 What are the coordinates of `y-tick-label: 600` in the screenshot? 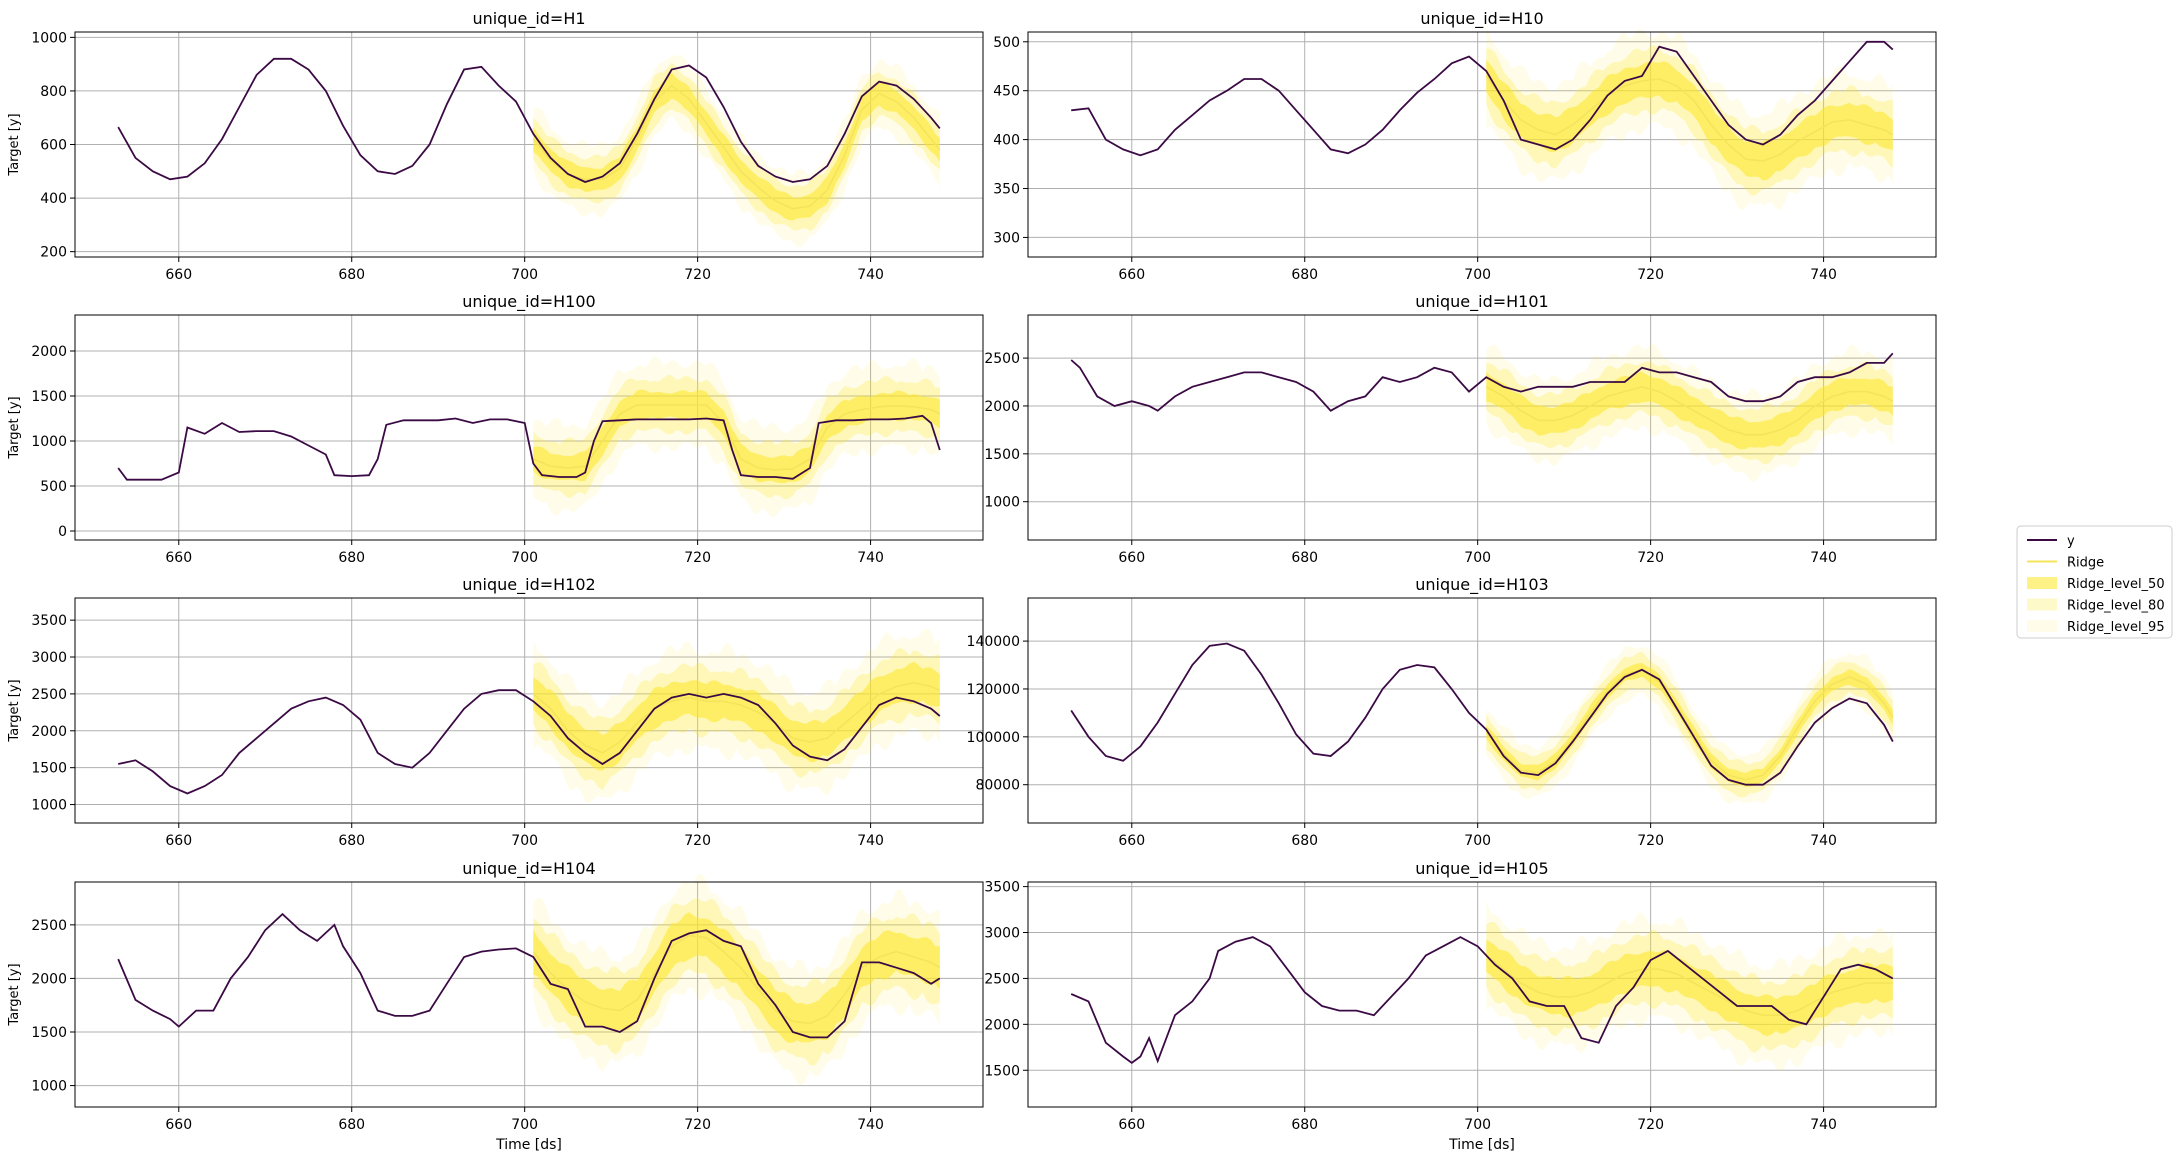 It's located at (53, 146).